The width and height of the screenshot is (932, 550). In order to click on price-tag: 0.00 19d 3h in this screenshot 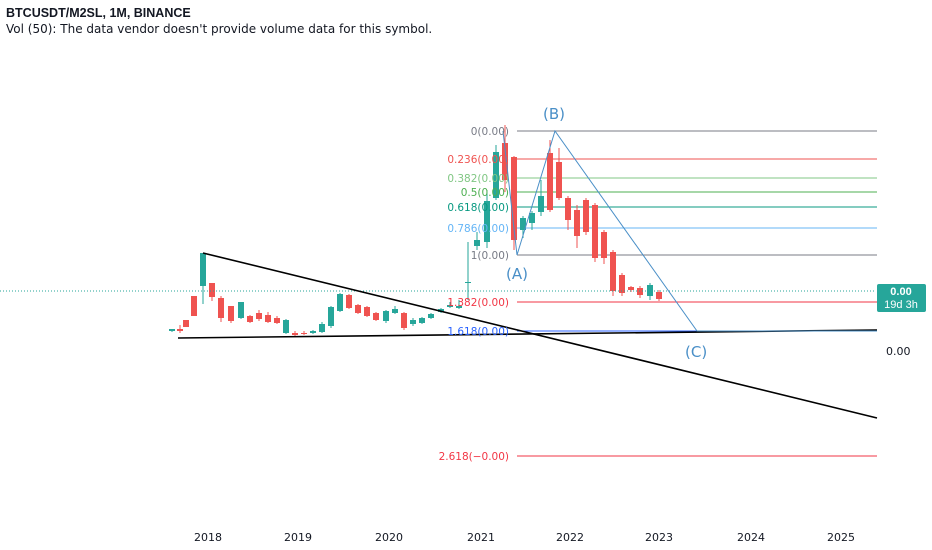, I will do `click(901, 298)`.